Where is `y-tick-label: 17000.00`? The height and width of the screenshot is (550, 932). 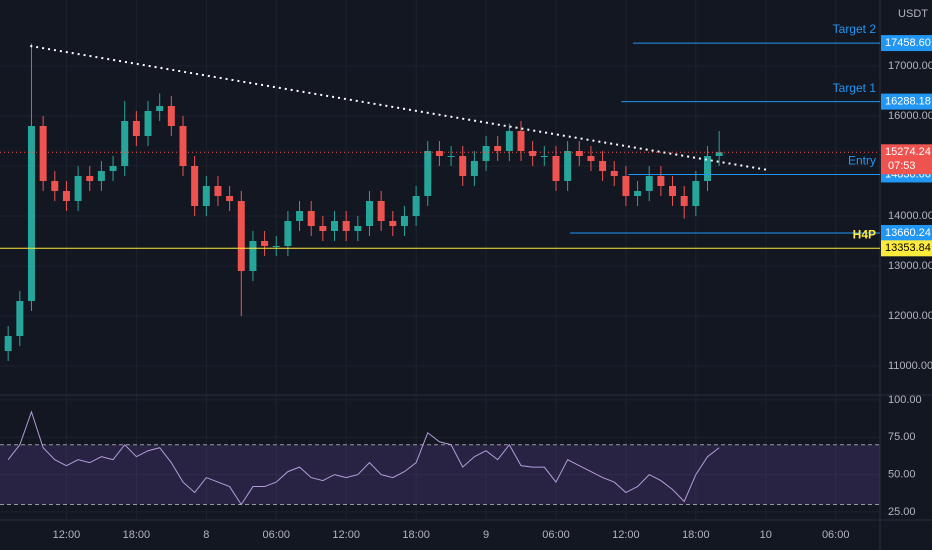
y-tick-label: 17000.00 is located at coordinates (910, 66).